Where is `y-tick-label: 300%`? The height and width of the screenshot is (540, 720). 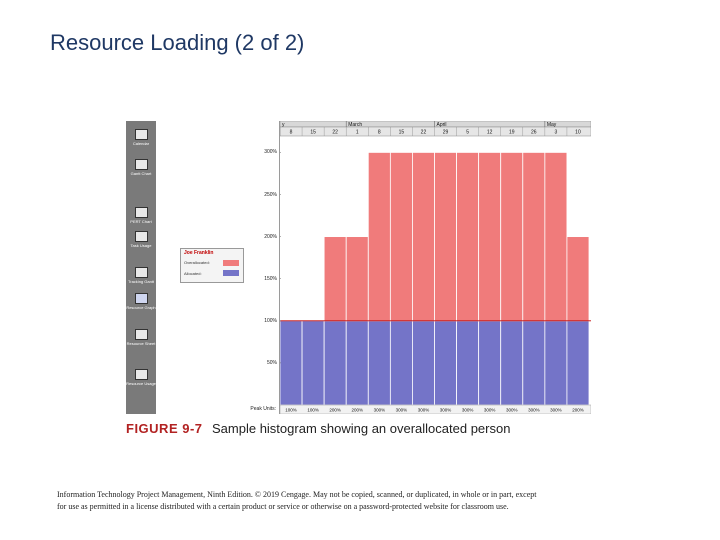 y-tick-label: 300% is located at coordinates (270, 152).